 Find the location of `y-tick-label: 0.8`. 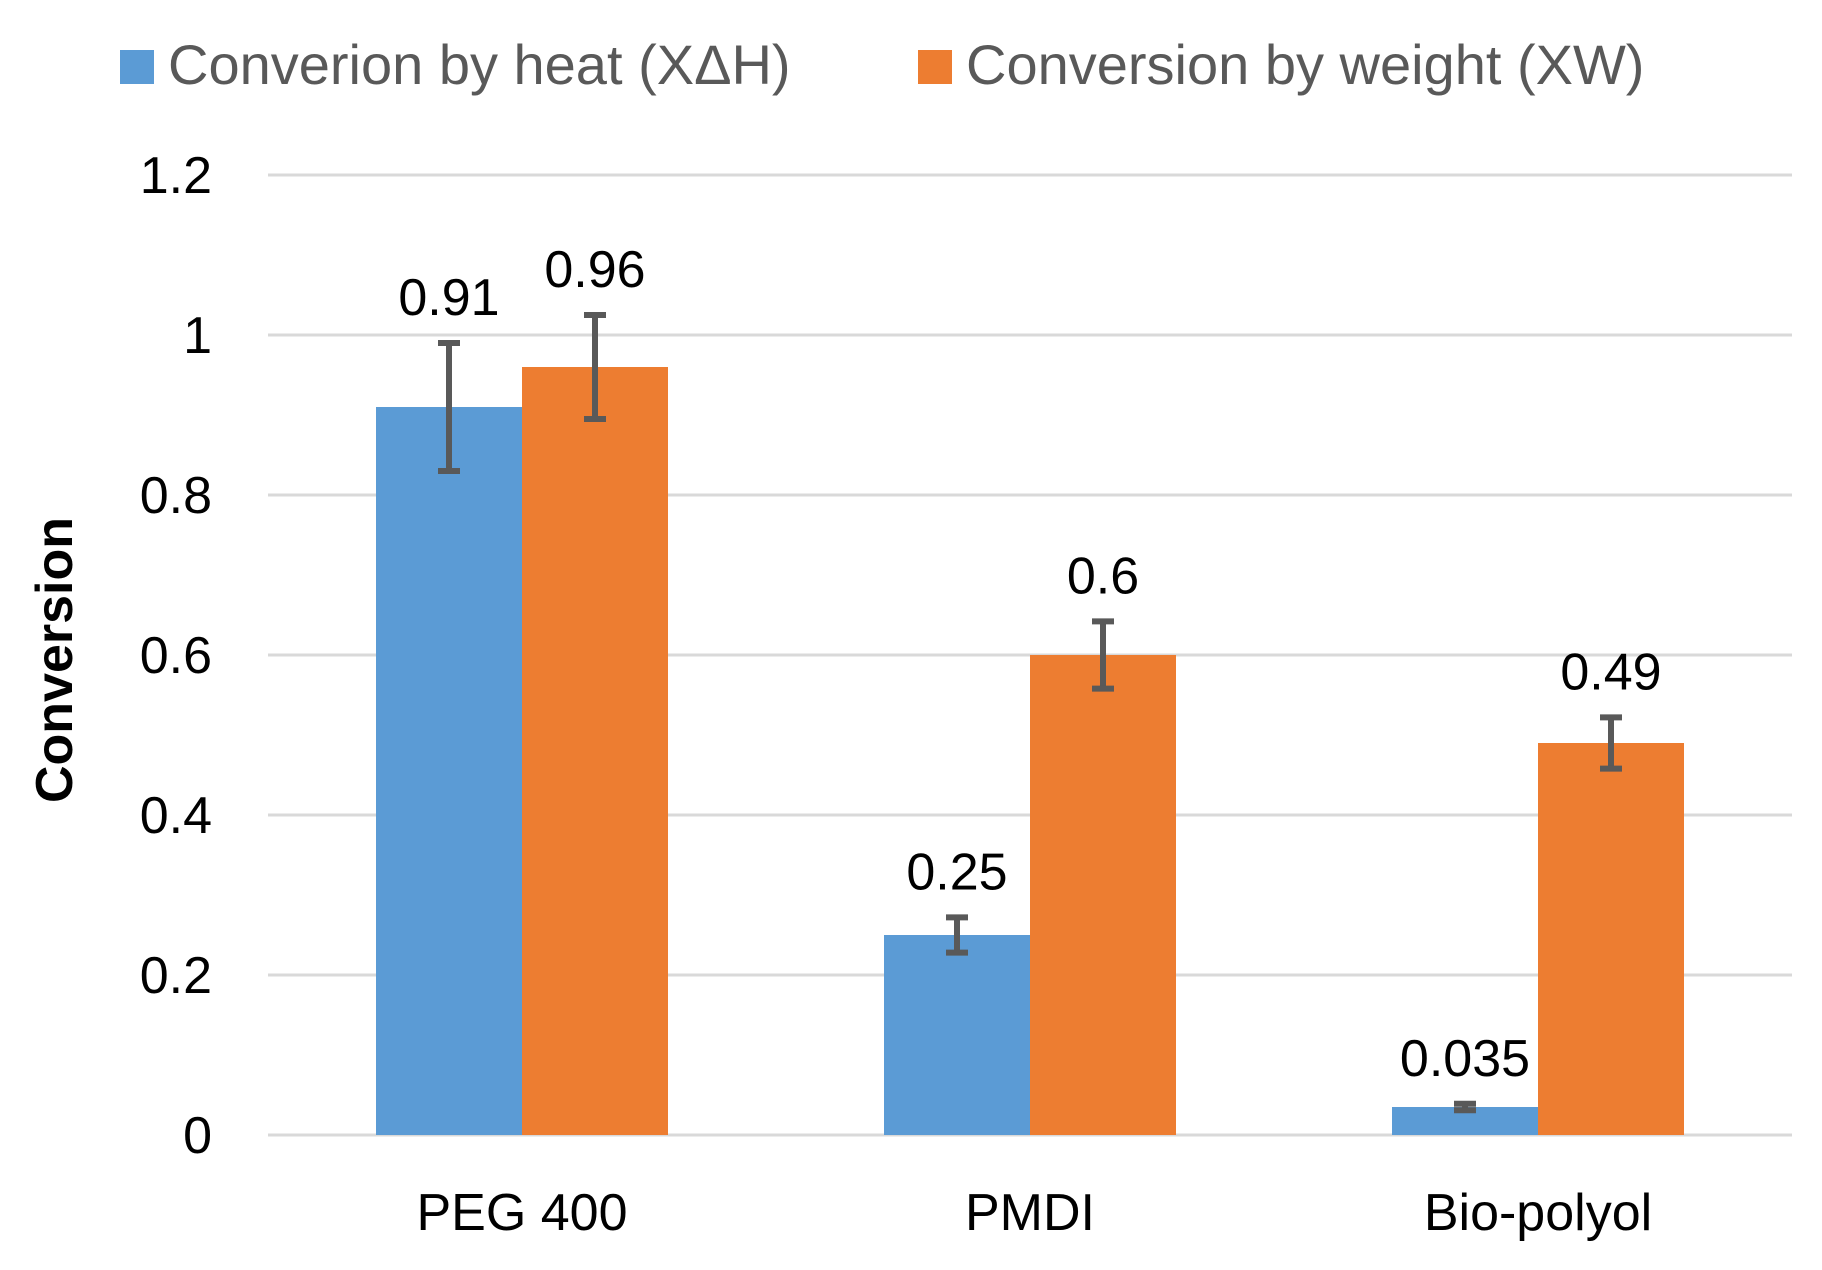

y-tick-label: 0.8 is located at coordinates (176, 496).